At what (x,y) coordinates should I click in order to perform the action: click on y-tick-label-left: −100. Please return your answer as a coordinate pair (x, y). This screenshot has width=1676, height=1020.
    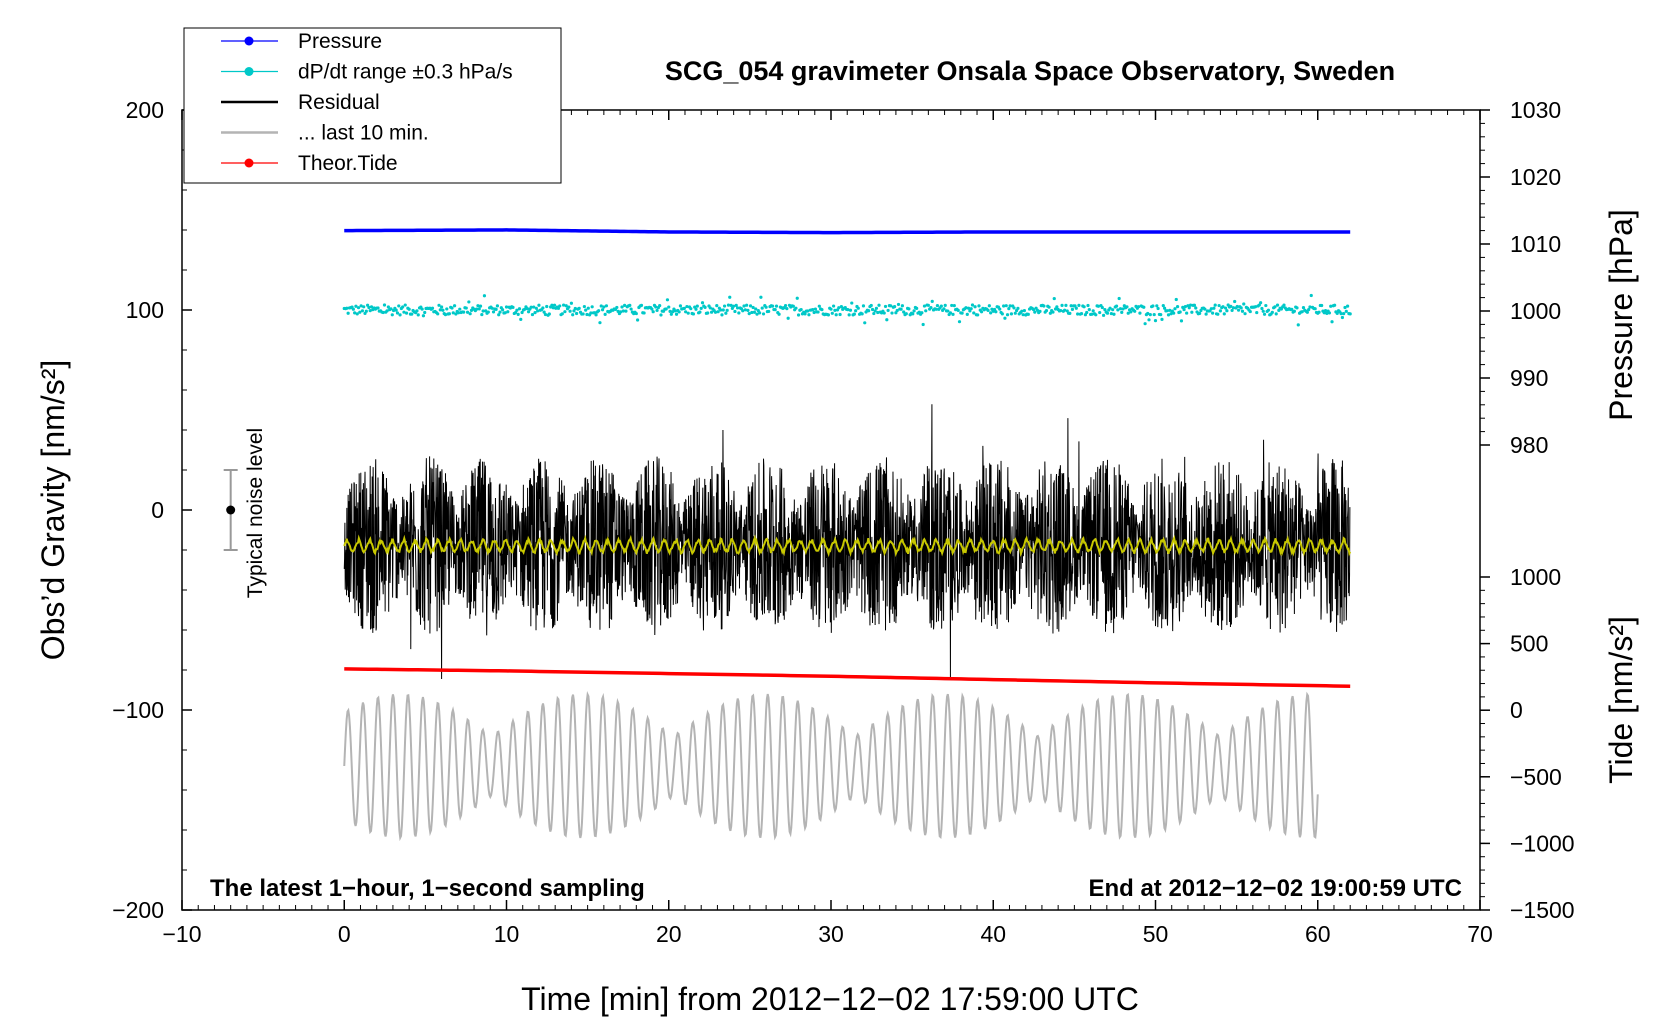
    Looking at the image, I should click on (138, 710).